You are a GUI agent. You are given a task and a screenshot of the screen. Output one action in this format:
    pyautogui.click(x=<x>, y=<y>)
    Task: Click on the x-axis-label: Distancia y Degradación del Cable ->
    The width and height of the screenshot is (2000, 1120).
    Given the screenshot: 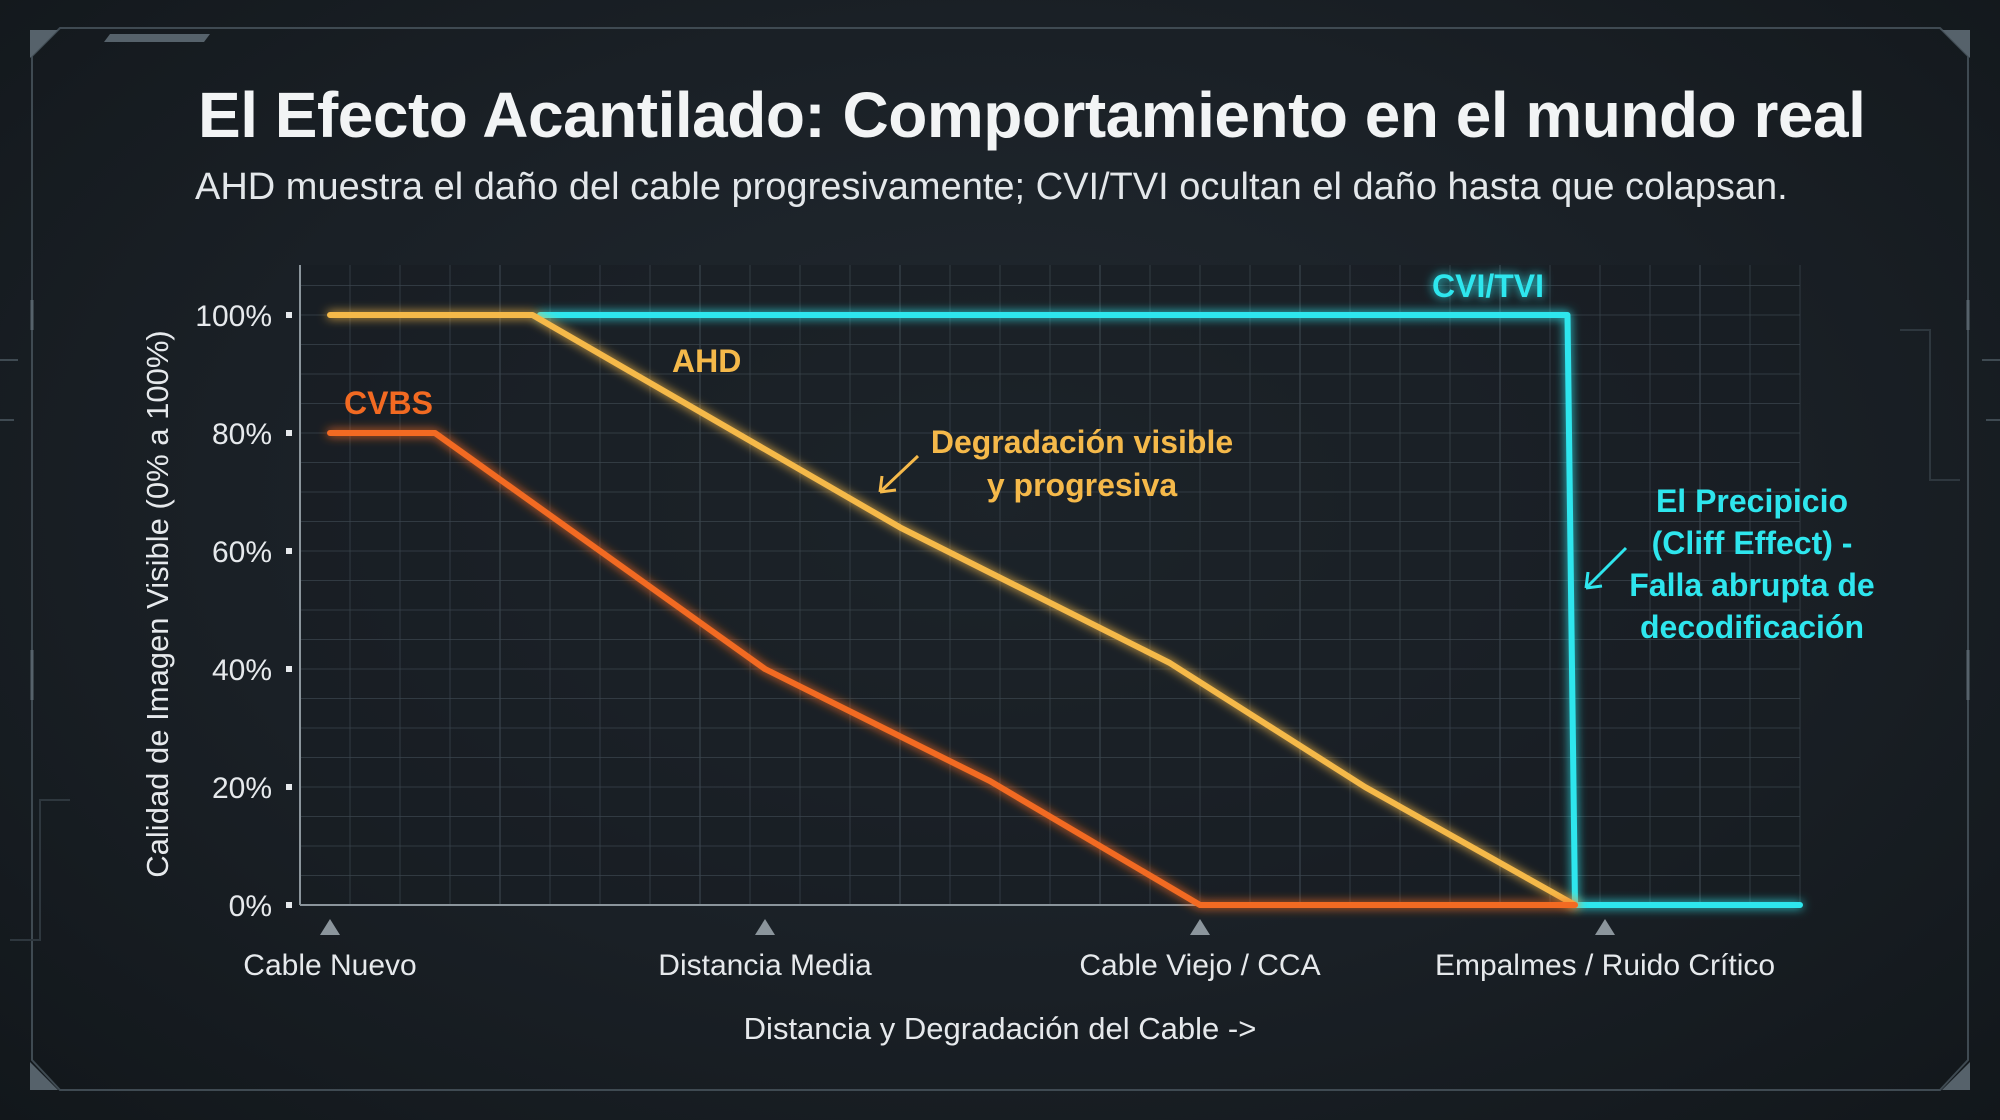 What is the action you would take?
    pyautogui.click(x=1000, y=1028)
    